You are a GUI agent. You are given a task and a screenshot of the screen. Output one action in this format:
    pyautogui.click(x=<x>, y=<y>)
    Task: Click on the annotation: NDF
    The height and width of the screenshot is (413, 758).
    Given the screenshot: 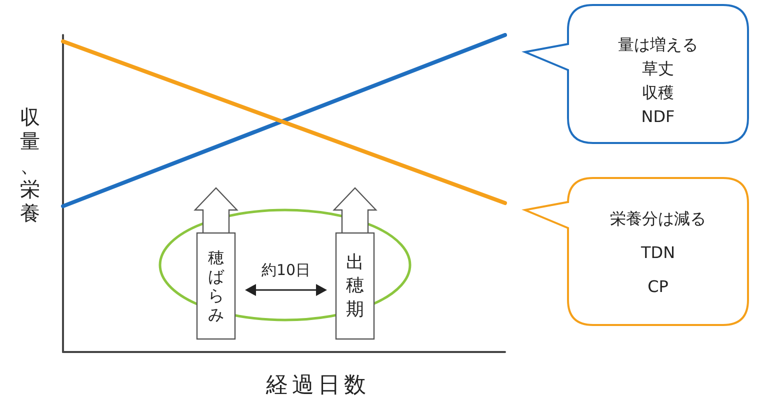 What is the action you would take?
    pyautogui.click(x=658, y=117)
    